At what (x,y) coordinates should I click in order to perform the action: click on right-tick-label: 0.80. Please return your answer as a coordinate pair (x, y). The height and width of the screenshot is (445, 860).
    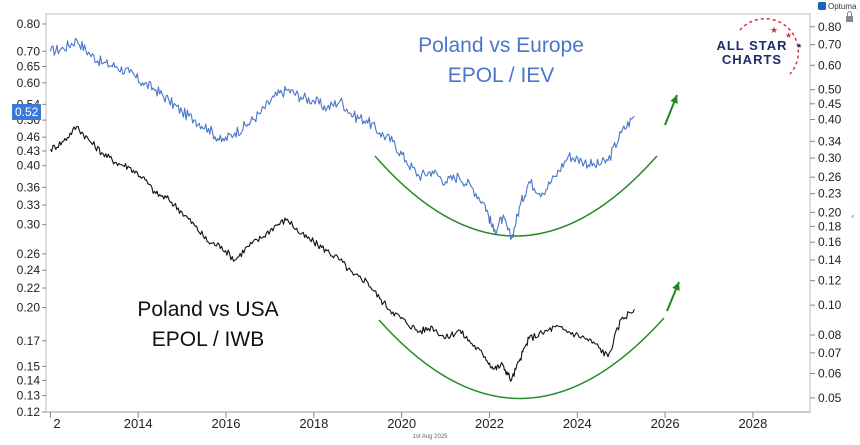
    Looking at the image, I should click on (830, 27).